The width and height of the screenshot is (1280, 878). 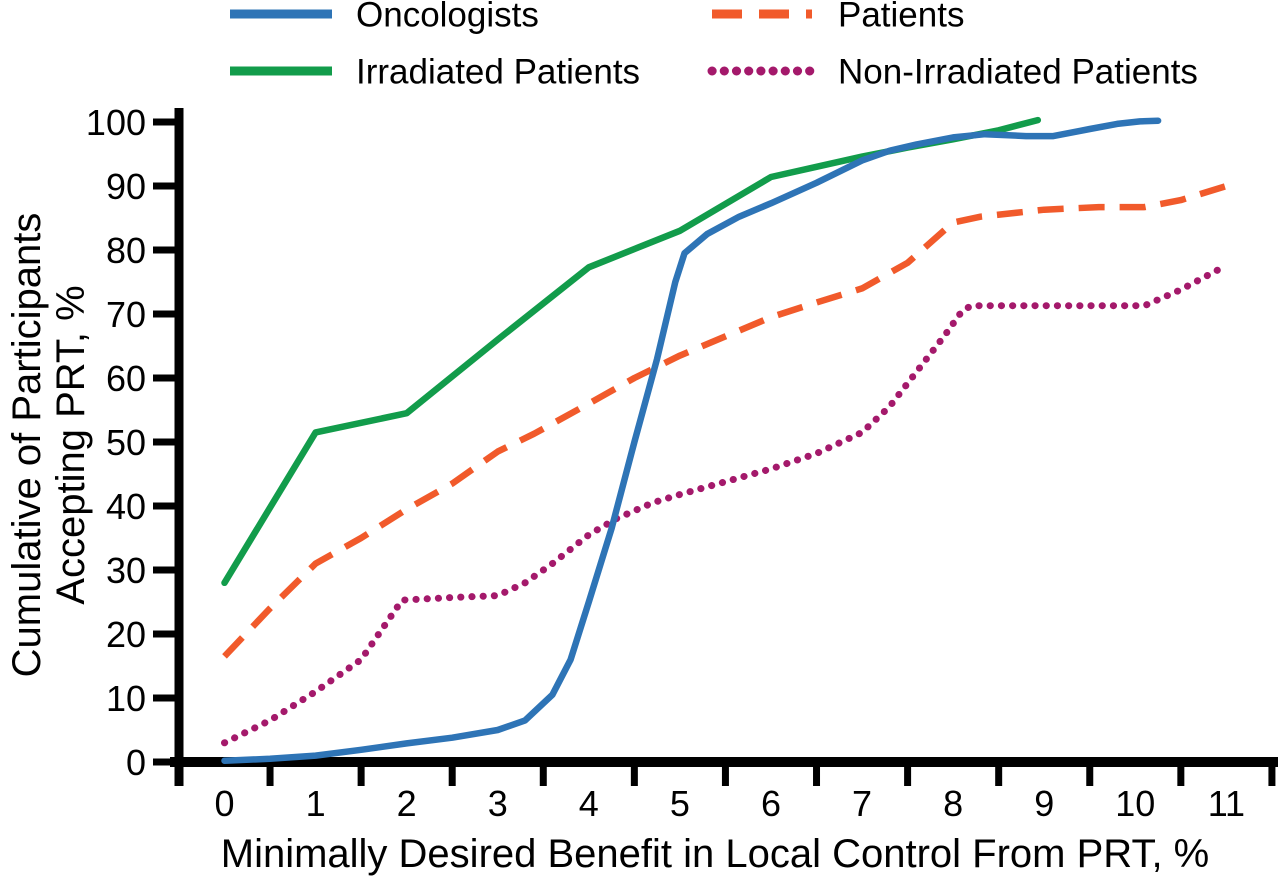 What do you see at coordinates (862, 803) in the screenshot?
I see `x-tick-label: 7` at bounding box center [862, 803].